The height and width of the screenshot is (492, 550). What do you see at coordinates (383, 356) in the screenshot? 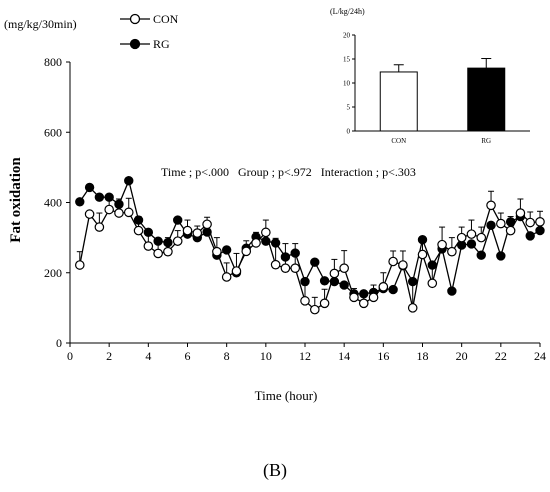
I see `x-tick-label: 16` at bounding box center [383, 356].